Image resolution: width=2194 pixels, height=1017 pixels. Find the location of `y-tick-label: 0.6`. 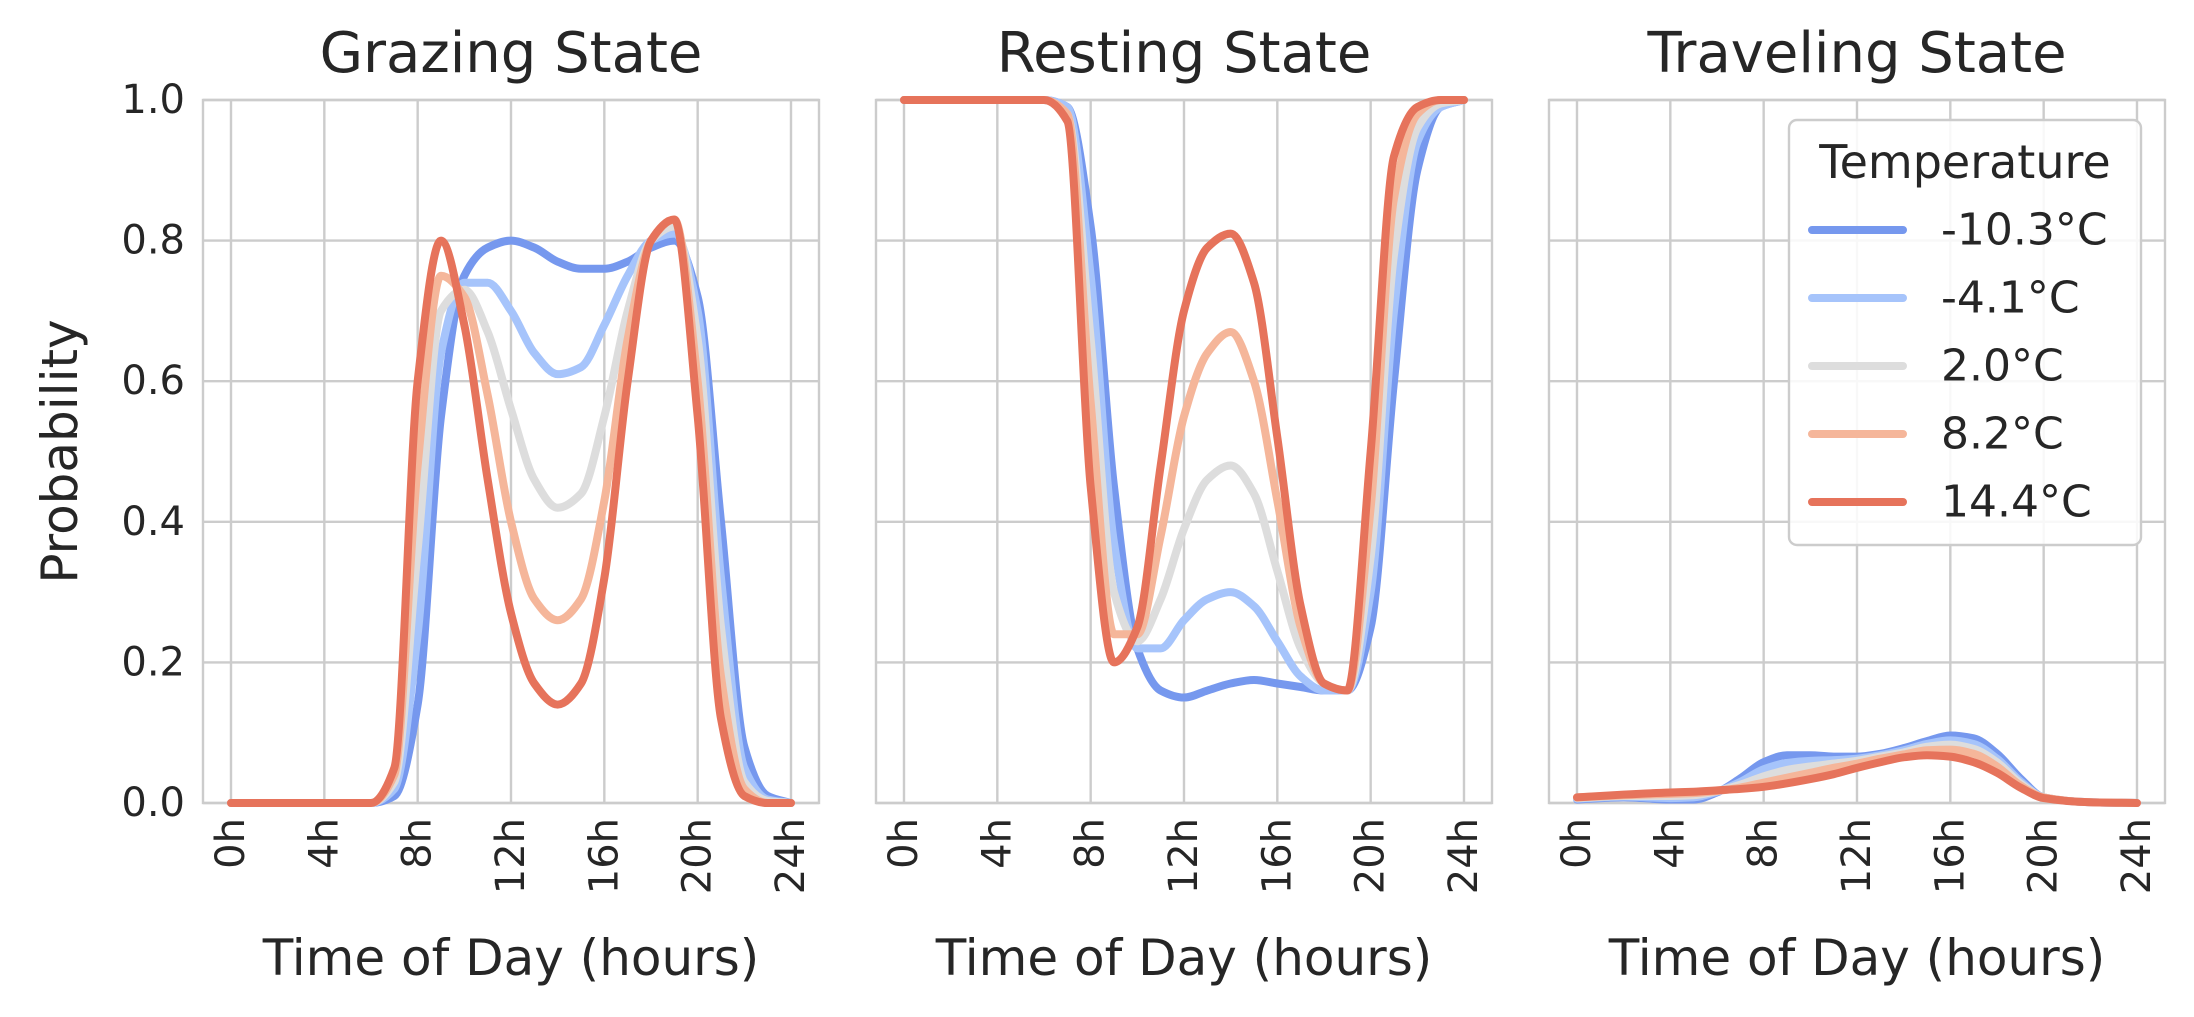

y-tick-label: 0.6 is located at coordinates (153, 381).